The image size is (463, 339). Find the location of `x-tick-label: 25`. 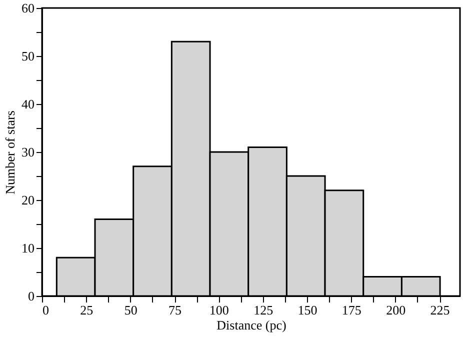

x-tick-label: 25 is located at coordinates (87, 310).